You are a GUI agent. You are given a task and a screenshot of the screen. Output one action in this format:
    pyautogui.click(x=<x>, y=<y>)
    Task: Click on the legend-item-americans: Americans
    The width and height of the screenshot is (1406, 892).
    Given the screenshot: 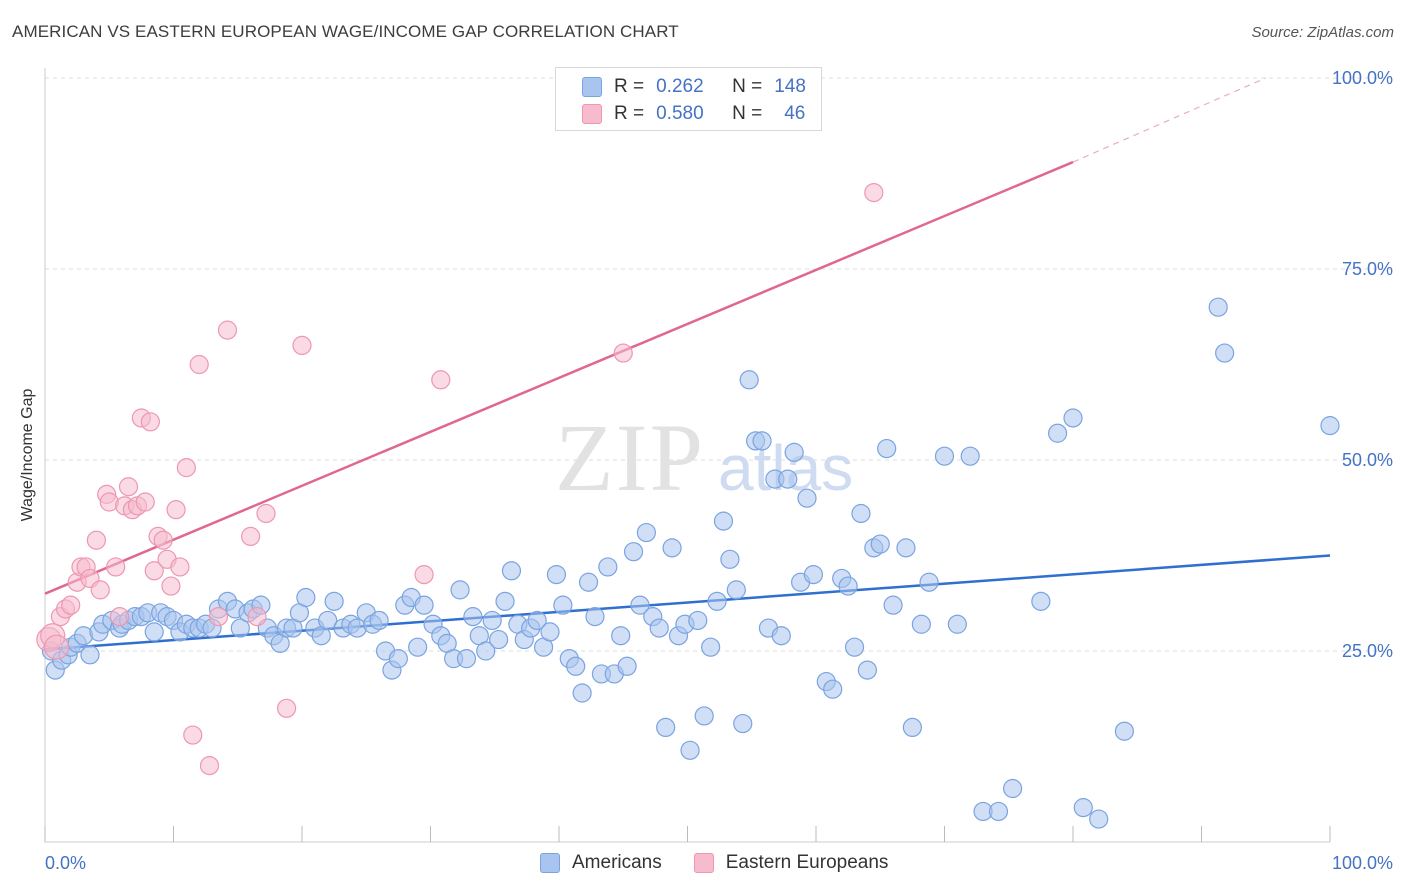 What is the action you would take?
    pyautogui.click(x=601, y=863)
    